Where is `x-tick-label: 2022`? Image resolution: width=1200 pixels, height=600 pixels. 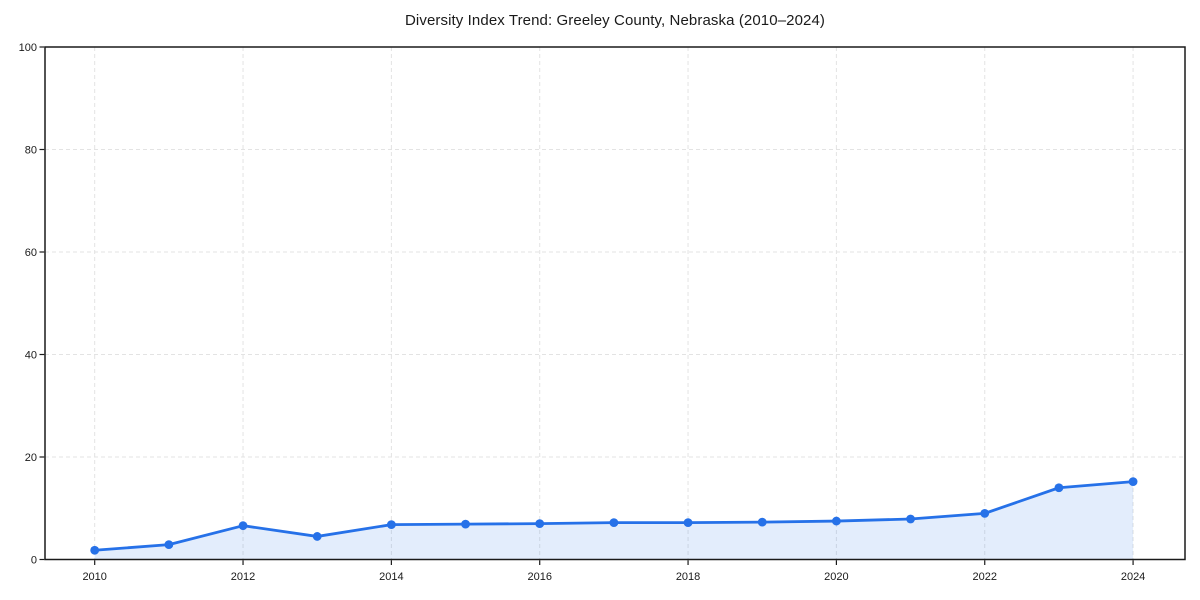 x-tick-label: 2022 is located at coordinates (984, 577).